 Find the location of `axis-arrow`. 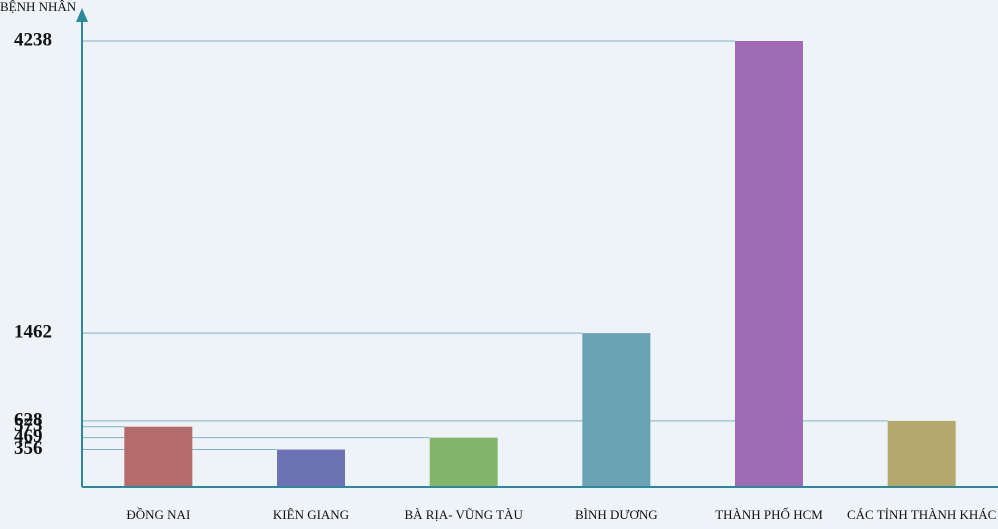

axis-arrow is located at coordinates (82, 15).